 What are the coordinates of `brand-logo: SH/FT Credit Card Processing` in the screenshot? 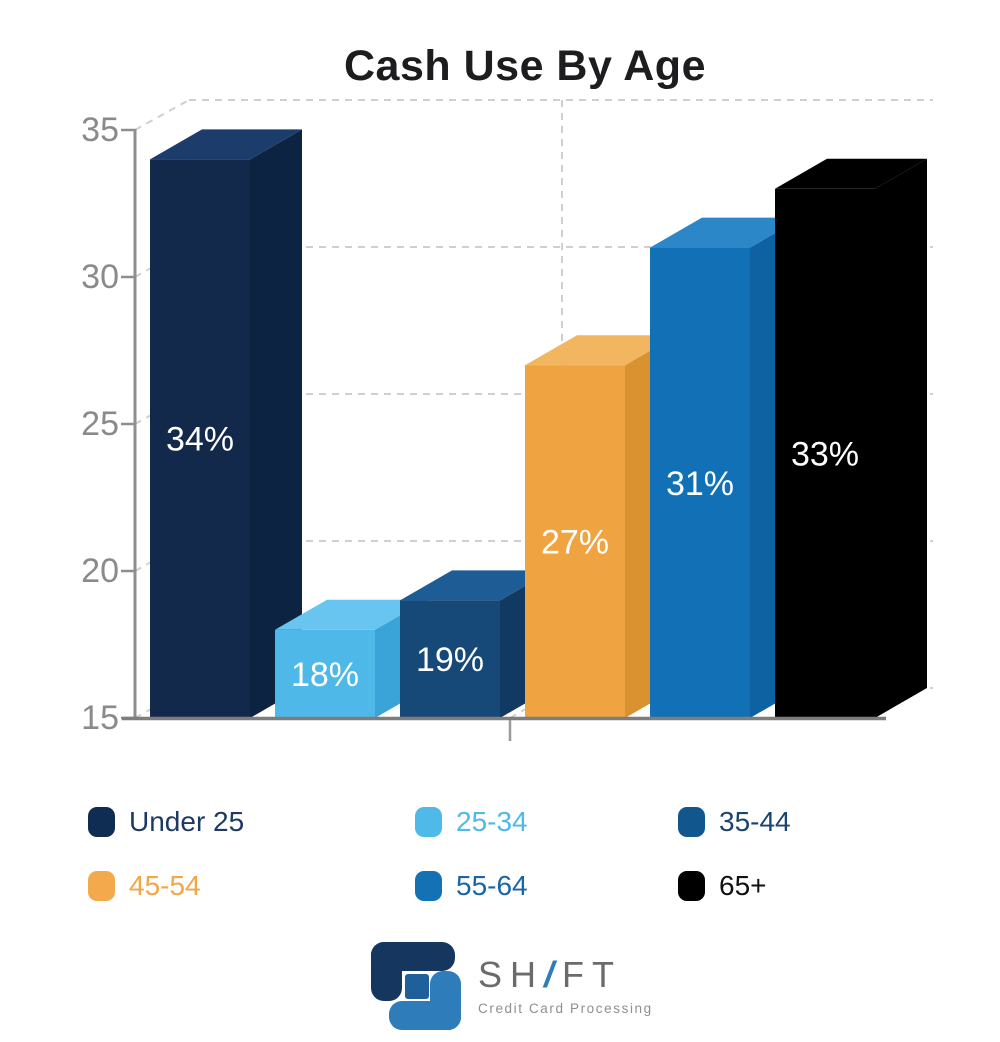 It's located at (512, 986).